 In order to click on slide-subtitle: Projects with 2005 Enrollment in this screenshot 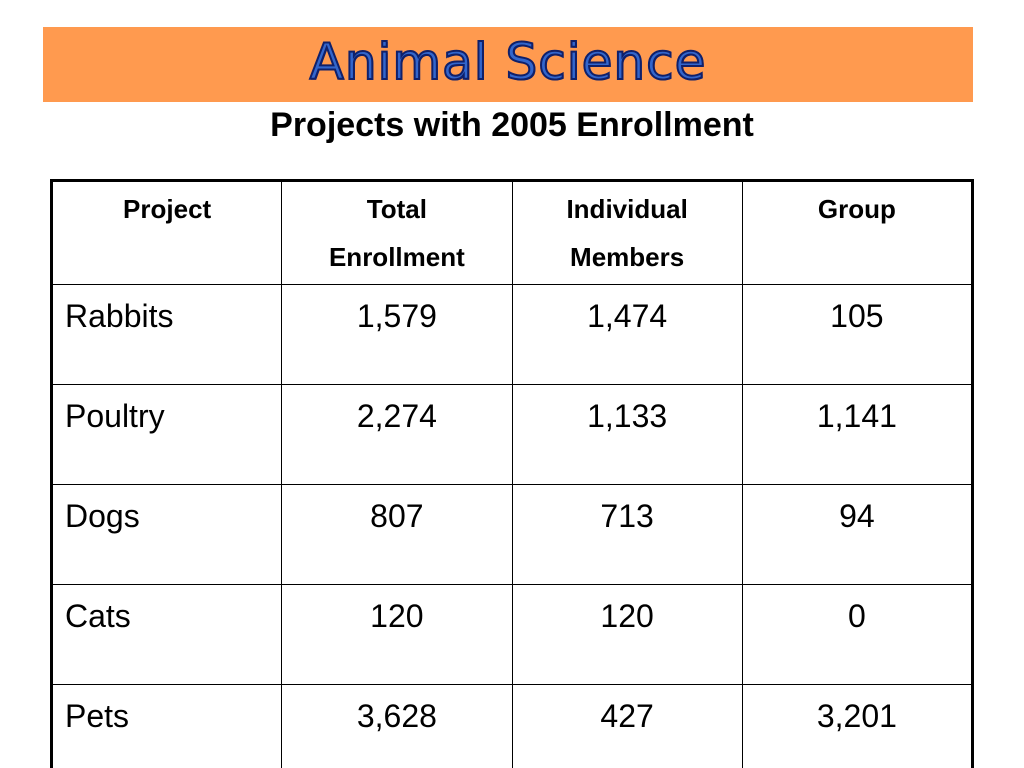, I will do `click(512, 125)`.